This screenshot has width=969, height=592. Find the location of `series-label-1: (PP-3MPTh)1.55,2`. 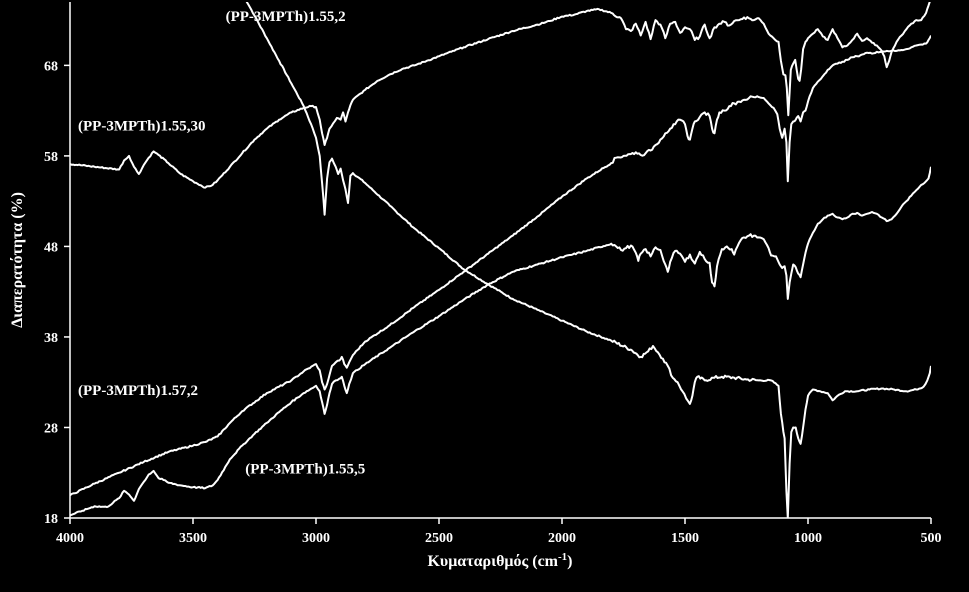

series-label-1: (PP-3MPTh)1.55,2 is located at coordinates (286, 17).